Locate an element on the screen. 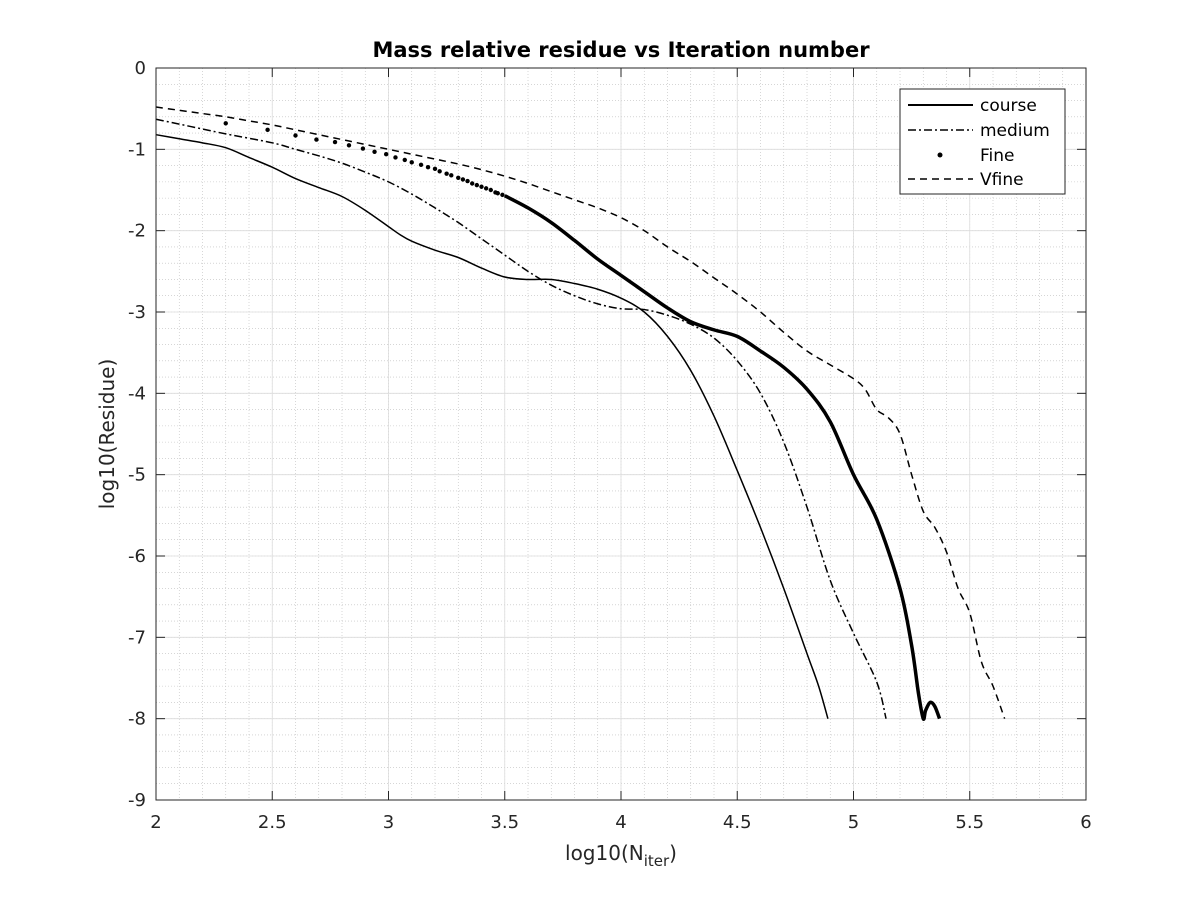 This screenshot has width=1200, height=904. y-tick-labels: 0 -1 -2 -3 -4 -5 -6 -7 -8 -9 is located at coordinates (137, 434).